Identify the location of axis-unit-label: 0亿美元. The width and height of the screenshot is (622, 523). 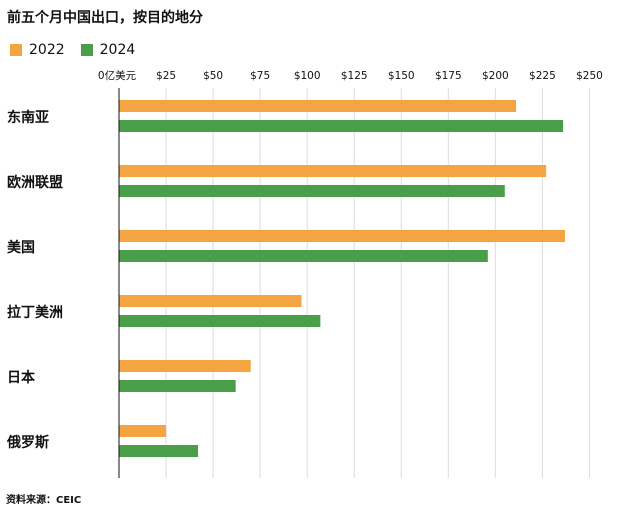
(117, 75).